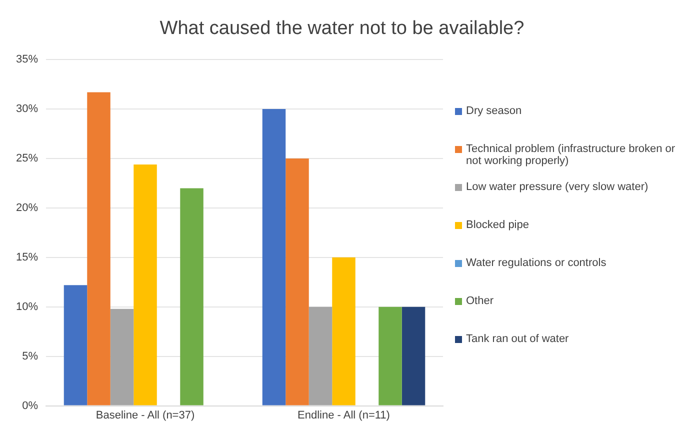 Image resolution: width=684 pixels, height=429 pixels. Describe the element at coordinates (145, 415) in the screenshot. I see `x-tick-label: Baseline - All (n=37)` at that location.